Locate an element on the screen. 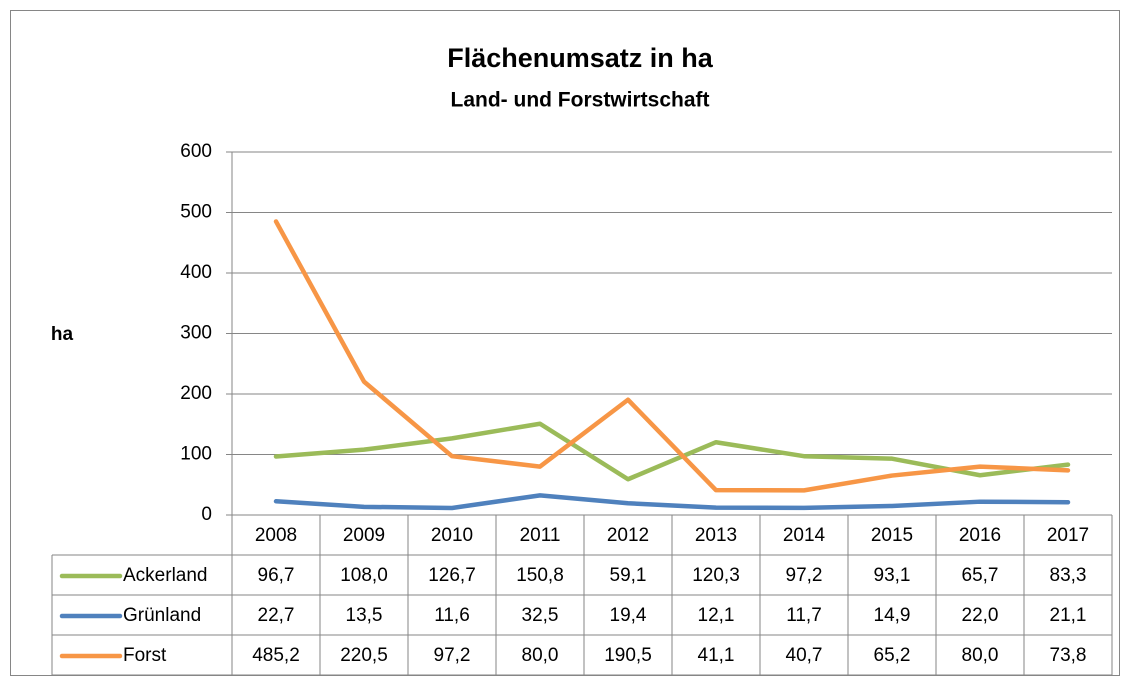 This screenshot has height=686, width=1130. table-value: 73,8 is located at coordinates (1068, 655).